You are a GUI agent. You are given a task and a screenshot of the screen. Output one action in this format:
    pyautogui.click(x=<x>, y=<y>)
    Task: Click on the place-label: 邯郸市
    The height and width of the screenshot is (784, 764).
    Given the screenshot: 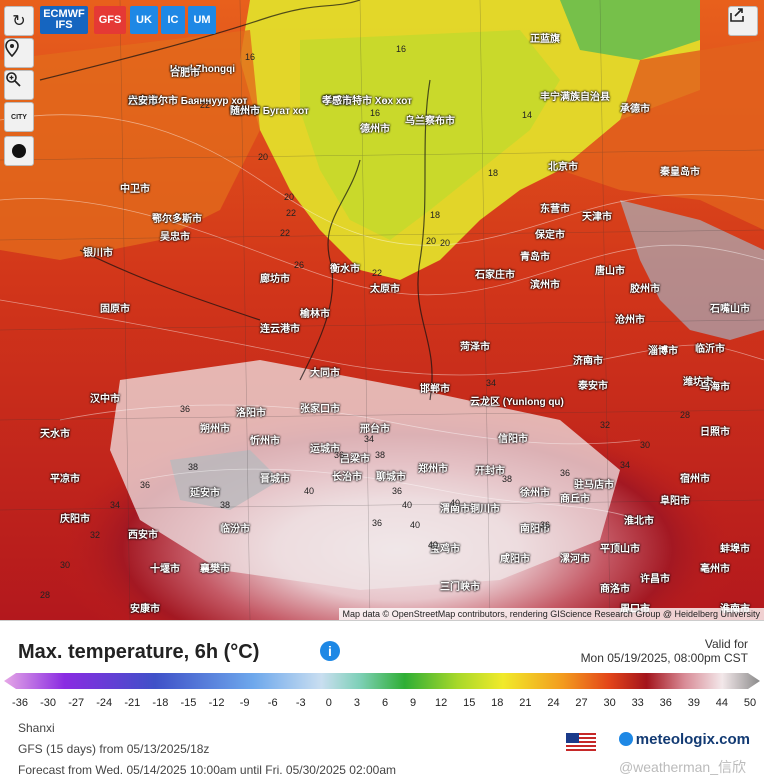 What is the action you would take?
    pyautogui.click(x=435, y=389)
    